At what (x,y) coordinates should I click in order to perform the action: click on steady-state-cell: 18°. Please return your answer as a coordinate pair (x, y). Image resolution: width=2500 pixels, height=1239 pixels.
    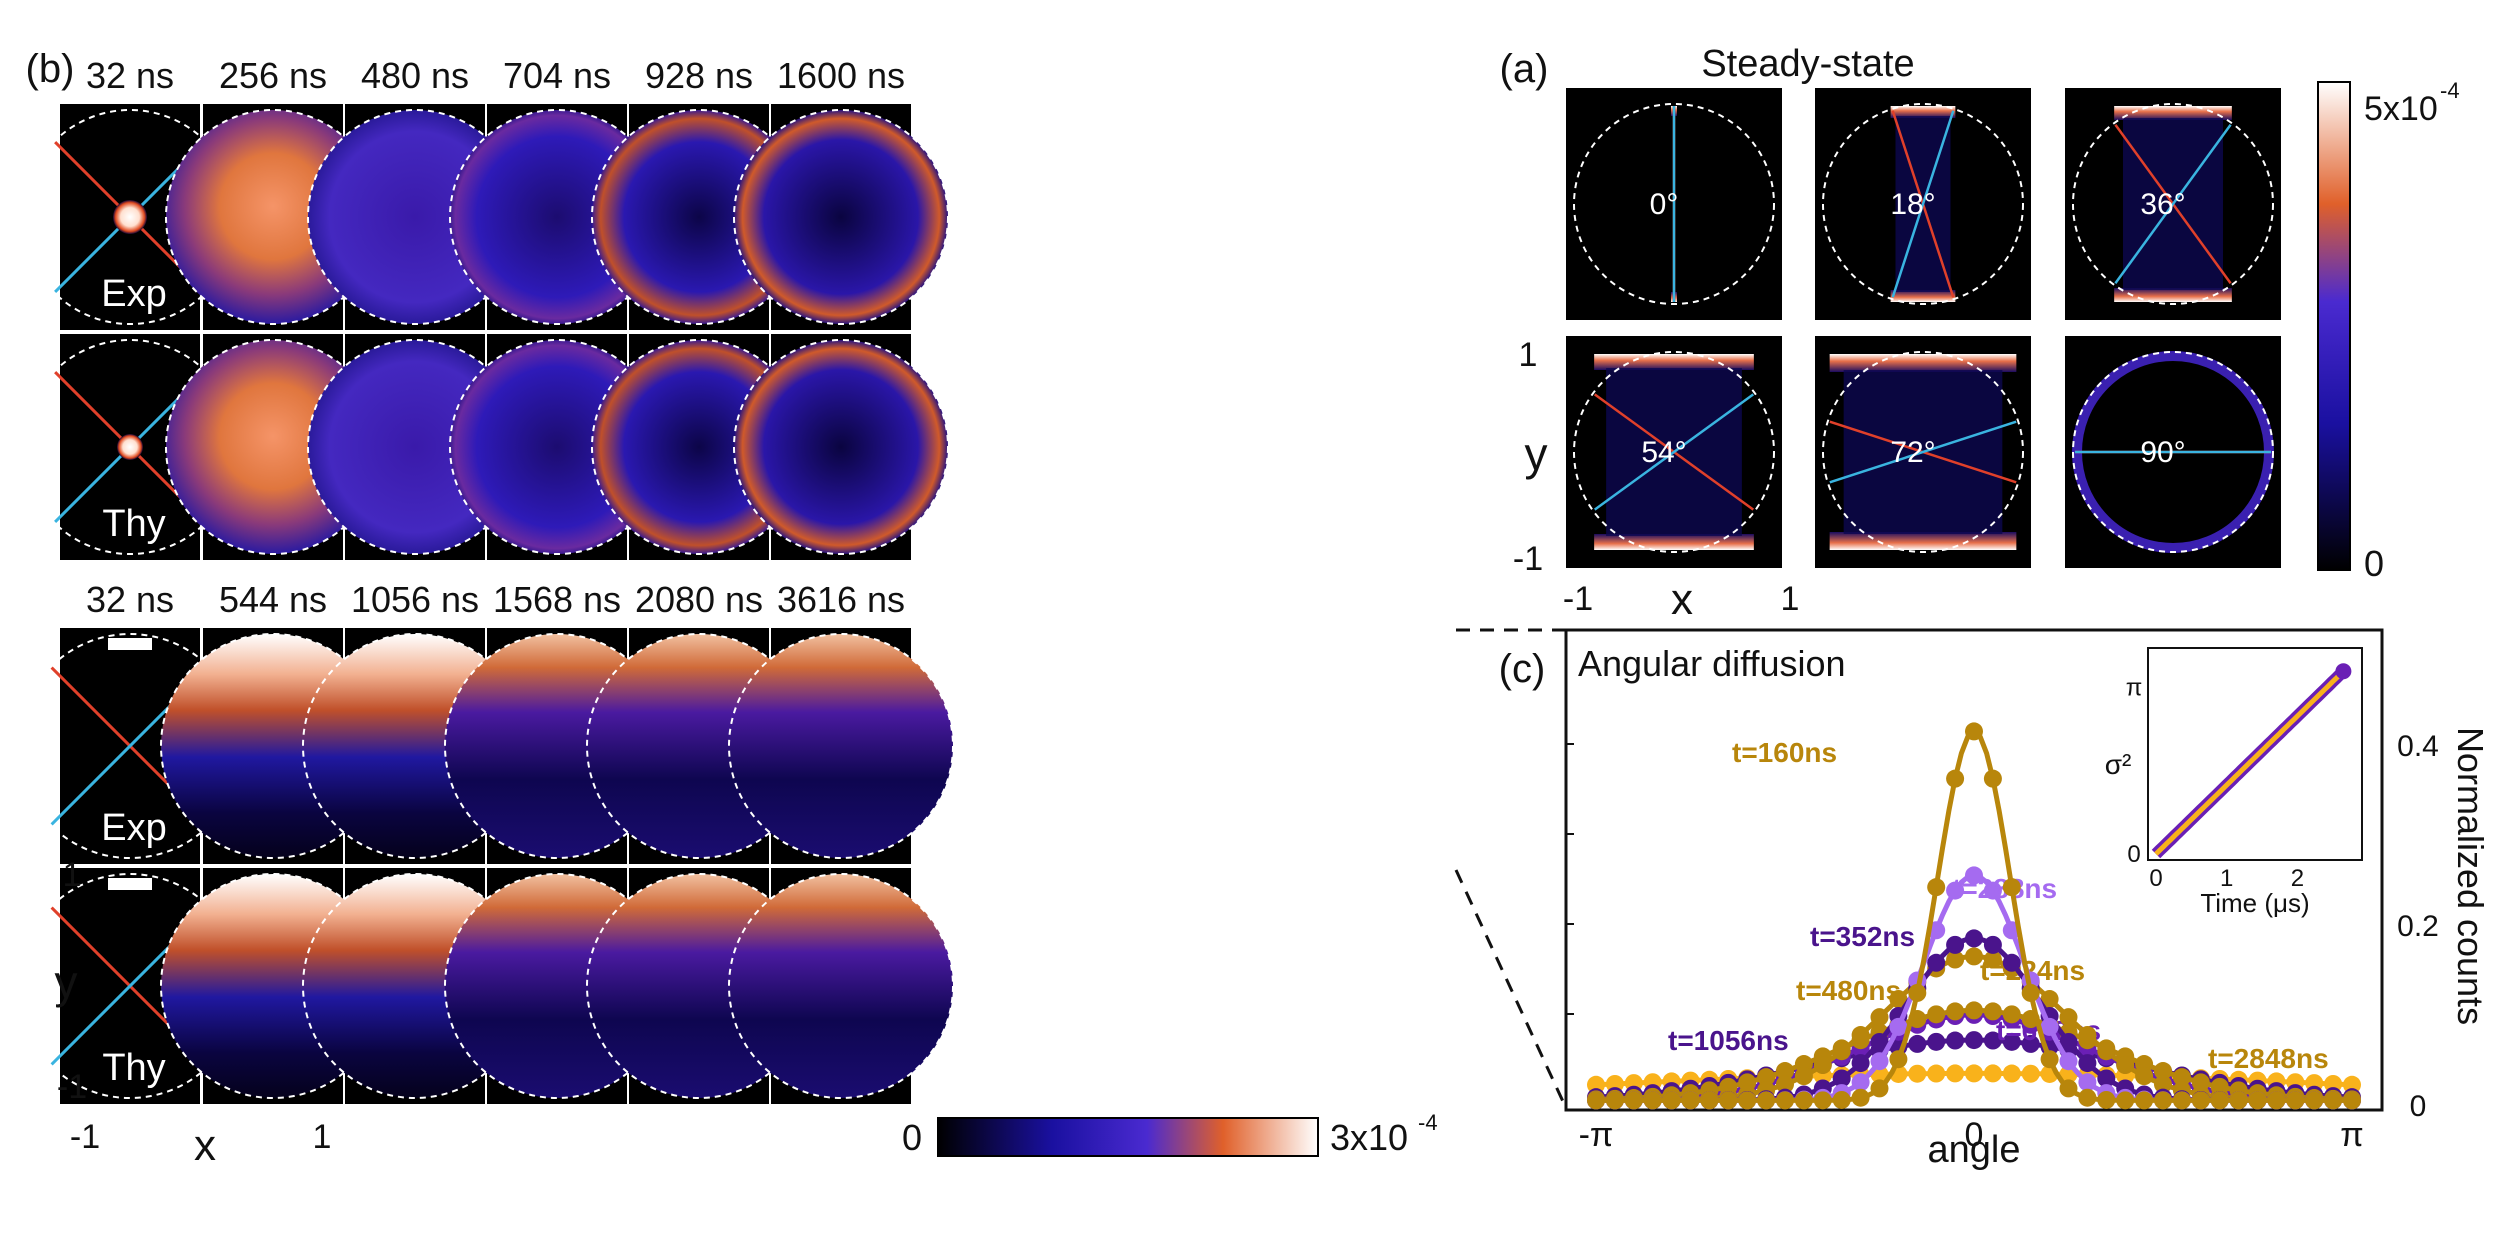
    Looking at the image, I should click on (1923, 204).